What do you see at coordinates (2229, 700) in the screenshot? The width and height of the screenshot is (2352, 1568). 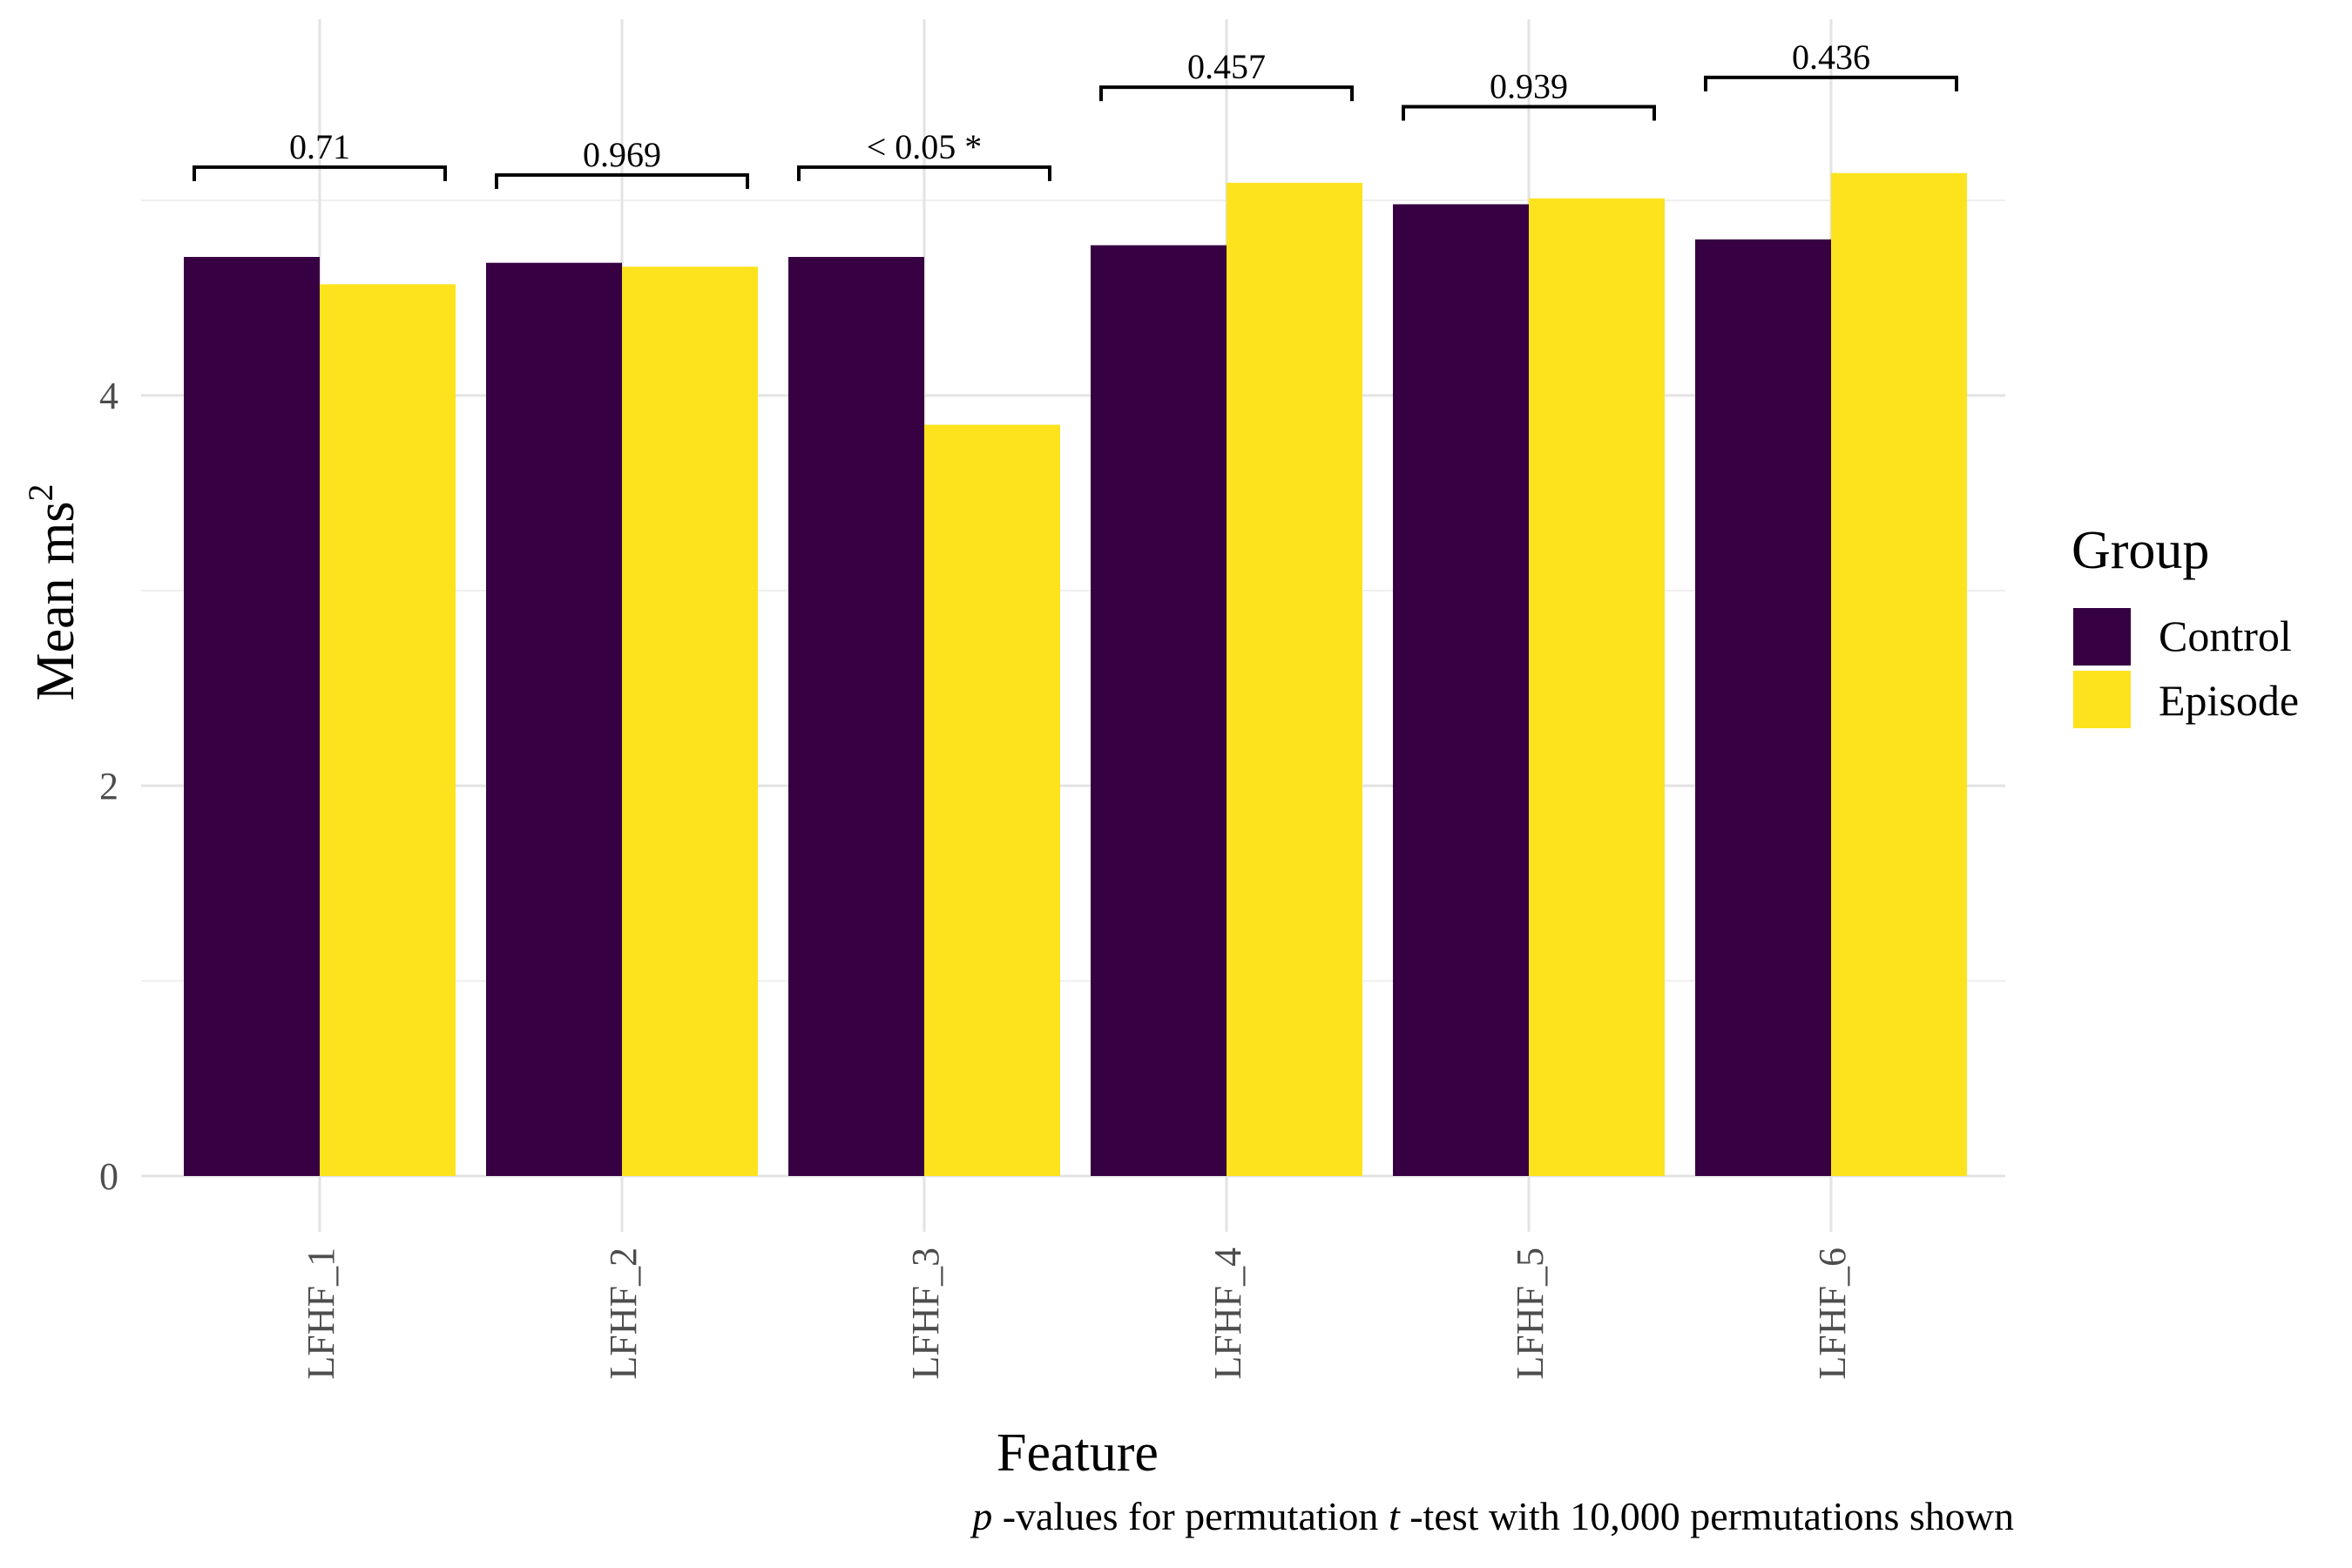 I see `legend-label-episode: Episode` at bounding box center [2229, 700].